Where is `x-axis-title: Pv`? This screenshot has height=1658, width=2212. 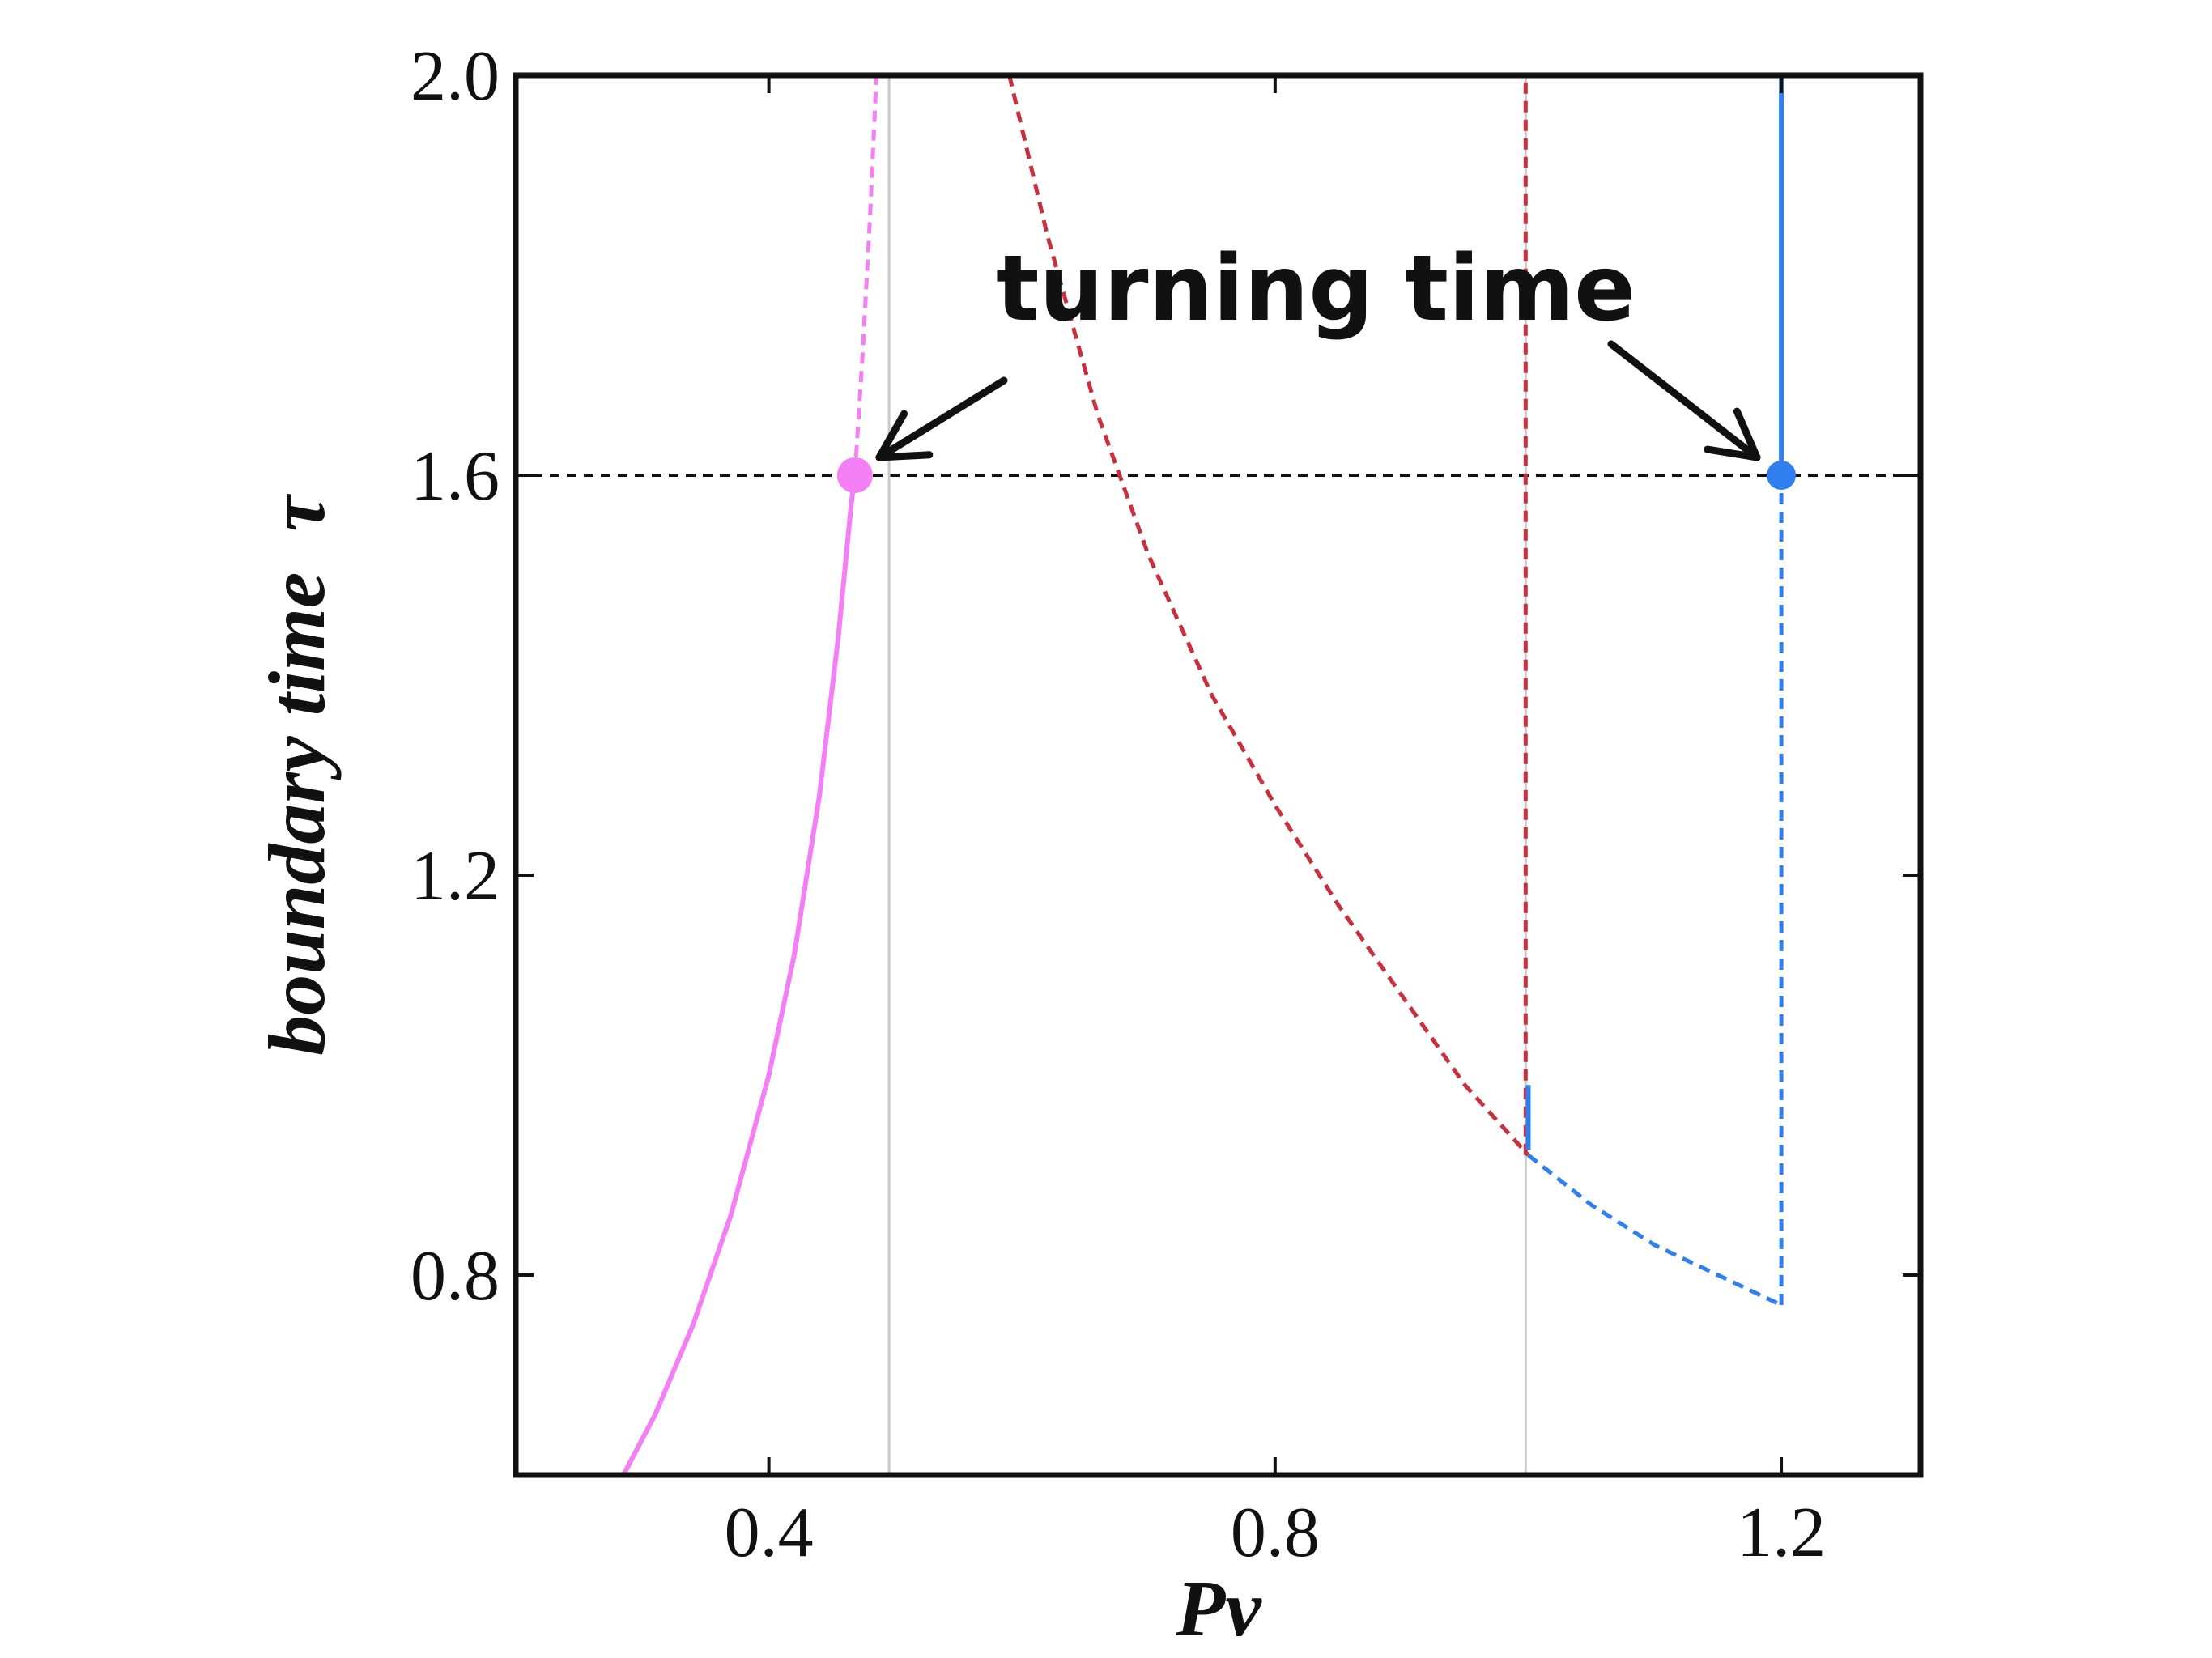 x-axis-title: Pv is located at coordinates (1219, 1608).